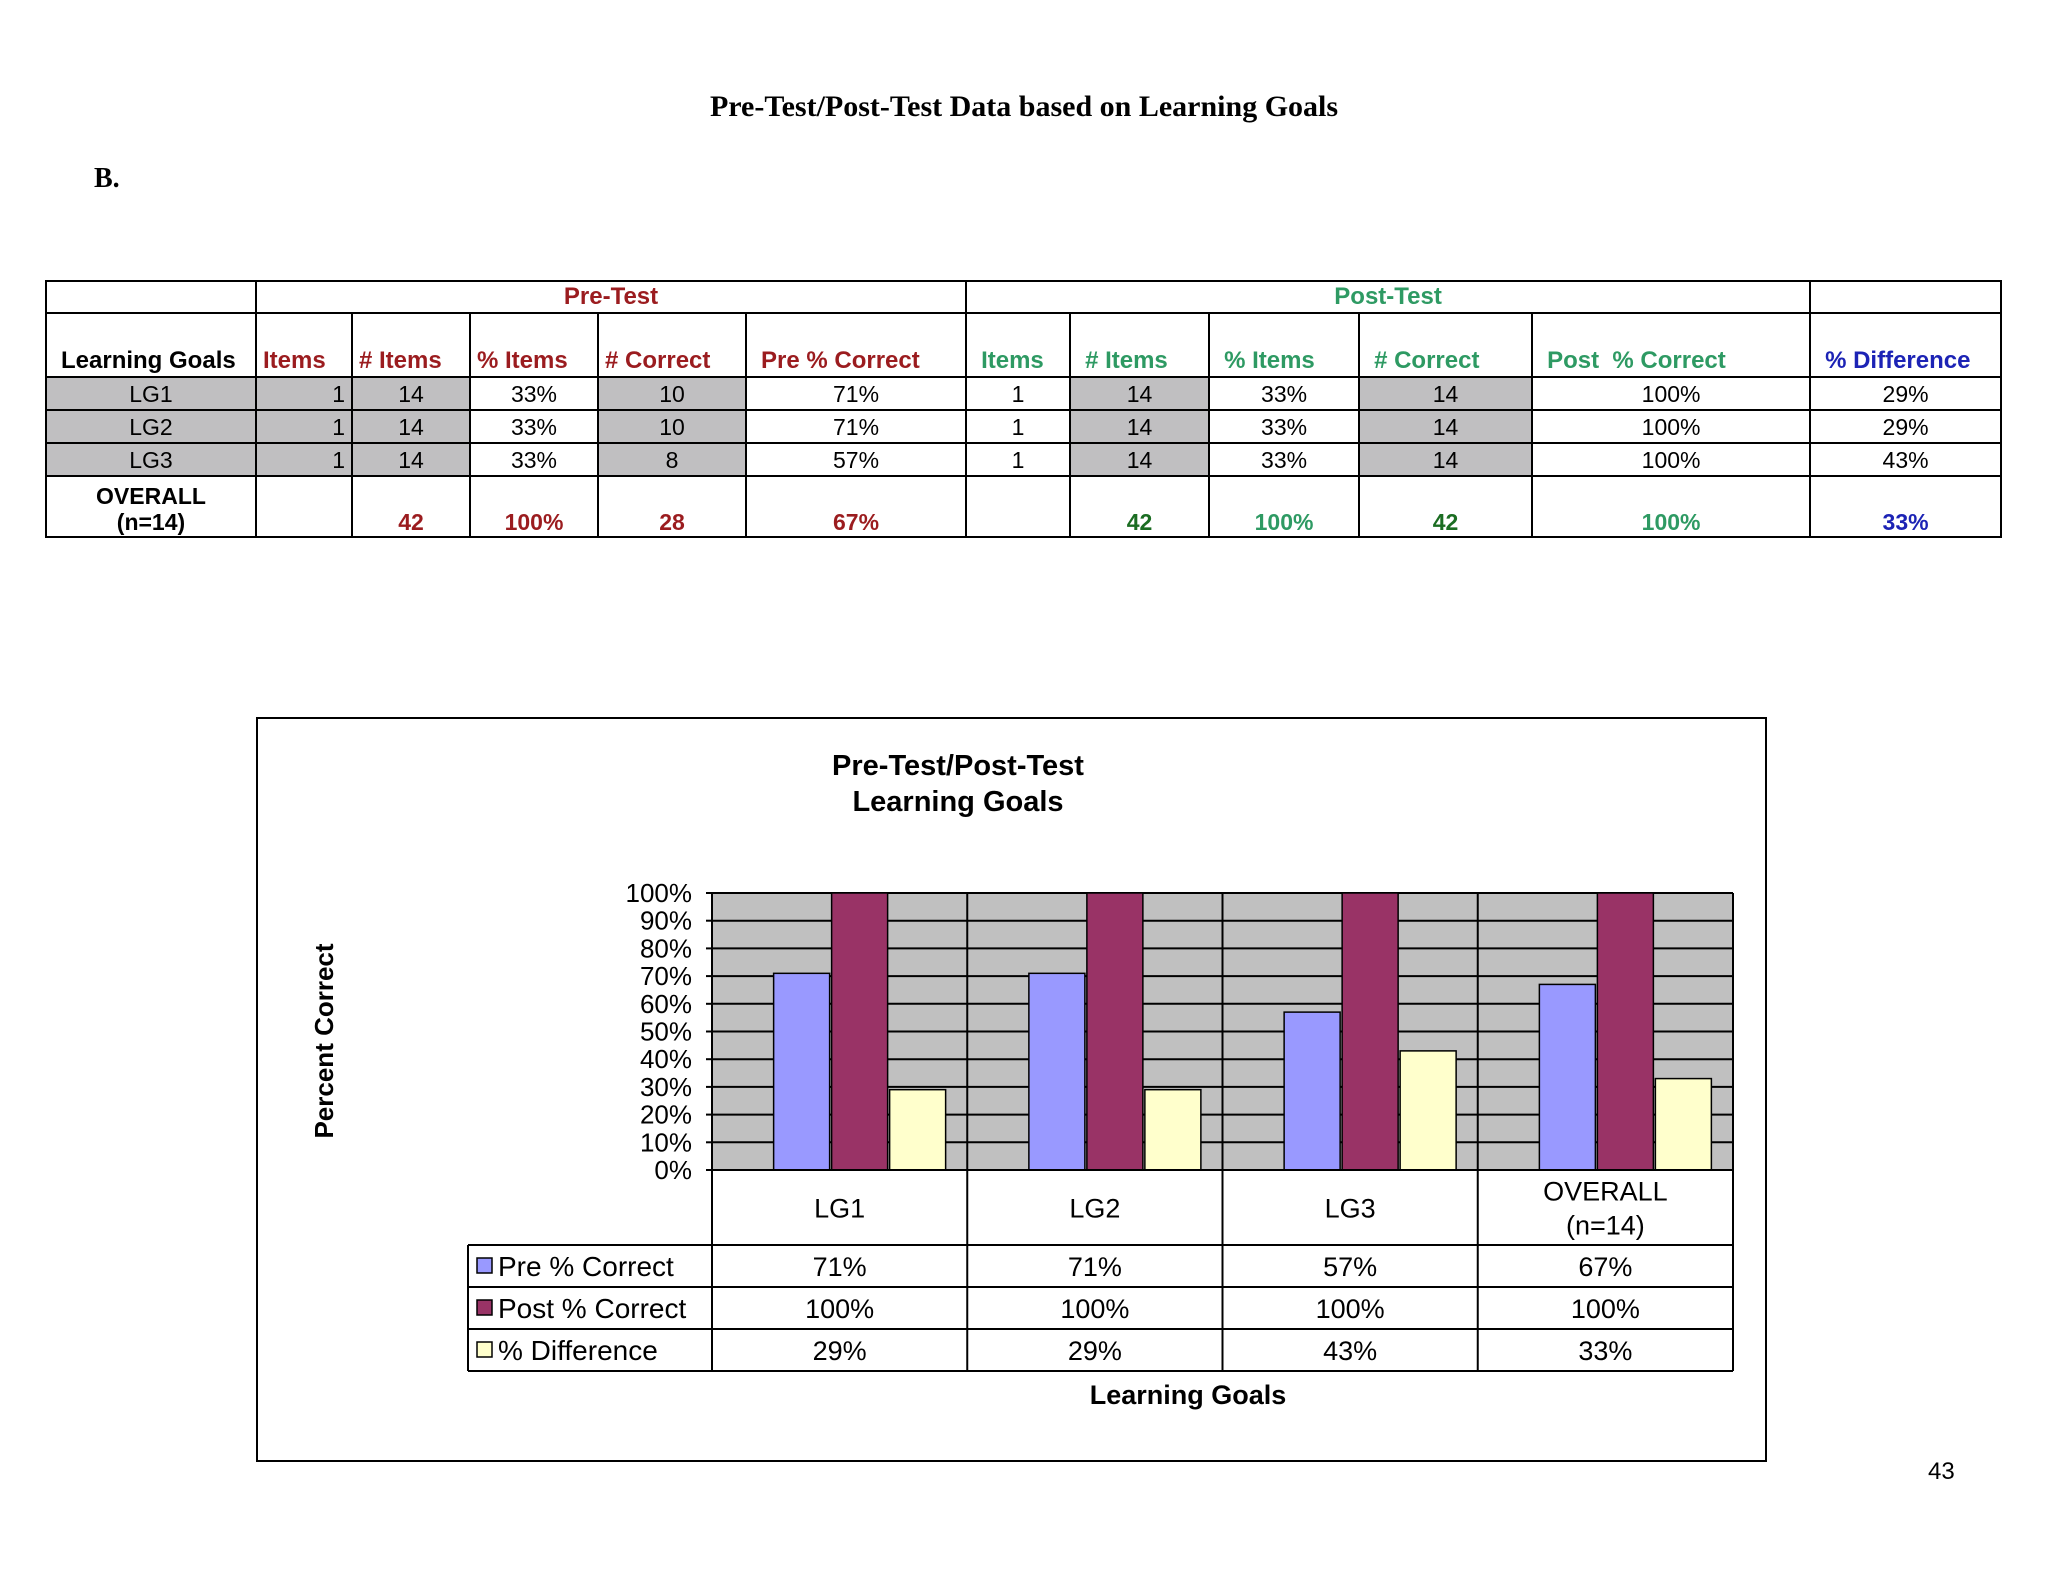 This screenshot has width=2048, height=1582. I want to click on row-goal: LG1, so click(151, 393).